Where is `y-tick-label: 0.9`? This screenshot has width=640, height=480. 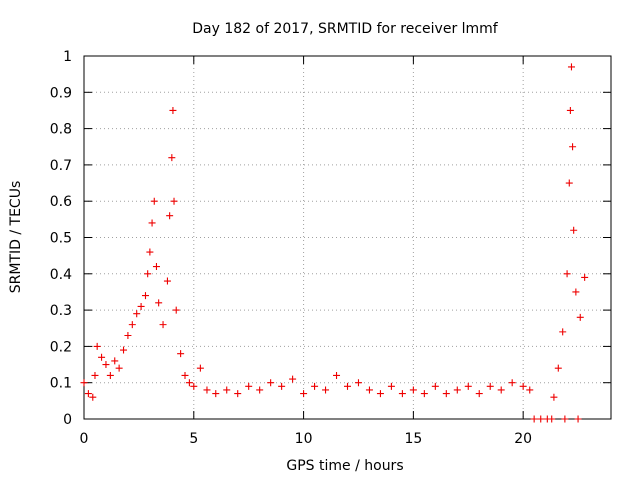 y-tick-label: 0.9 is located at coordinates (61, 93).